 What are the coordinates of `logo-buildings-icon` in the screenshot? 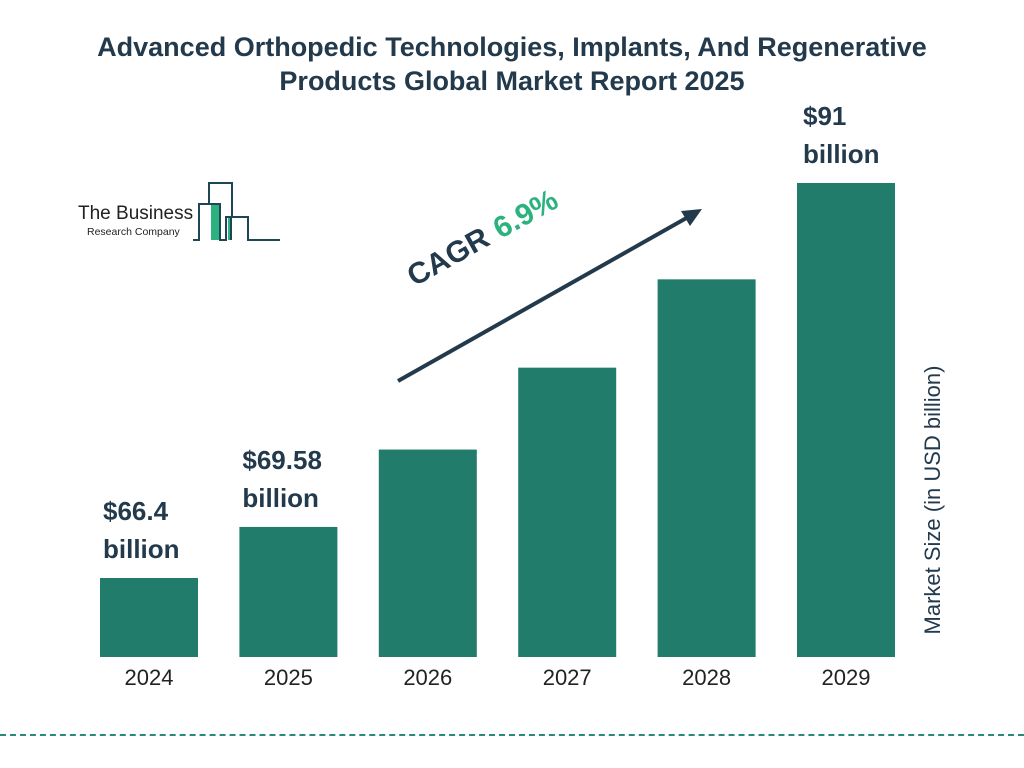 It's located at (236, 211).